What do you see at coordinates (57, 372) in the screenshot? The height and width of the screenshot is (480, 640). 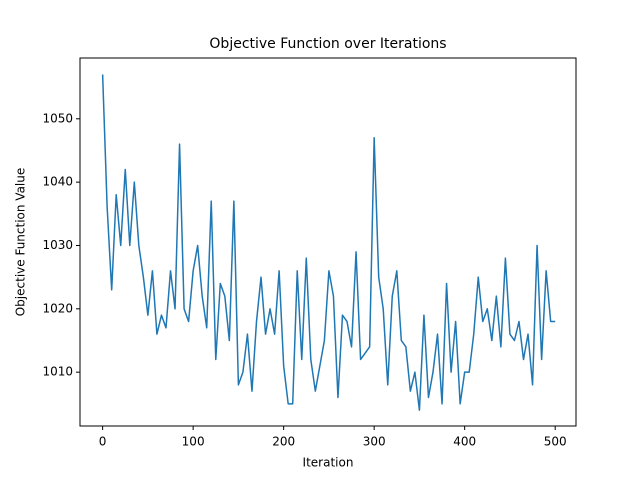 I see `y-tick-label: 1010` at bounding box center [57, 372].